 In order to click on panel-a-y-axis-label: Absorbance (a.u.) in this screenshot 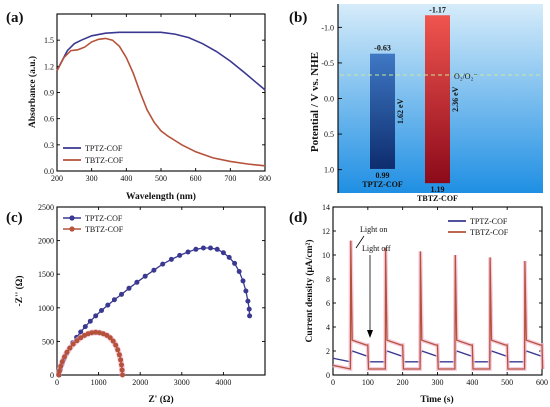, I will do `click(32, 92)`.